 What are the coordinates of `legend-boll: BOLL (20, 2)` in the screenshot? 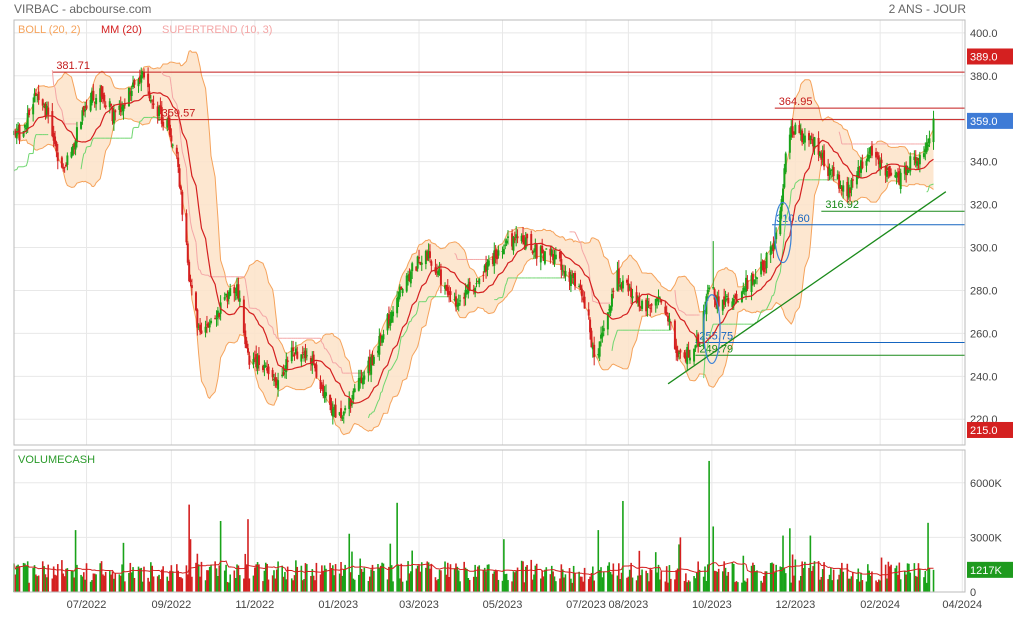 It's located at (49, 30).